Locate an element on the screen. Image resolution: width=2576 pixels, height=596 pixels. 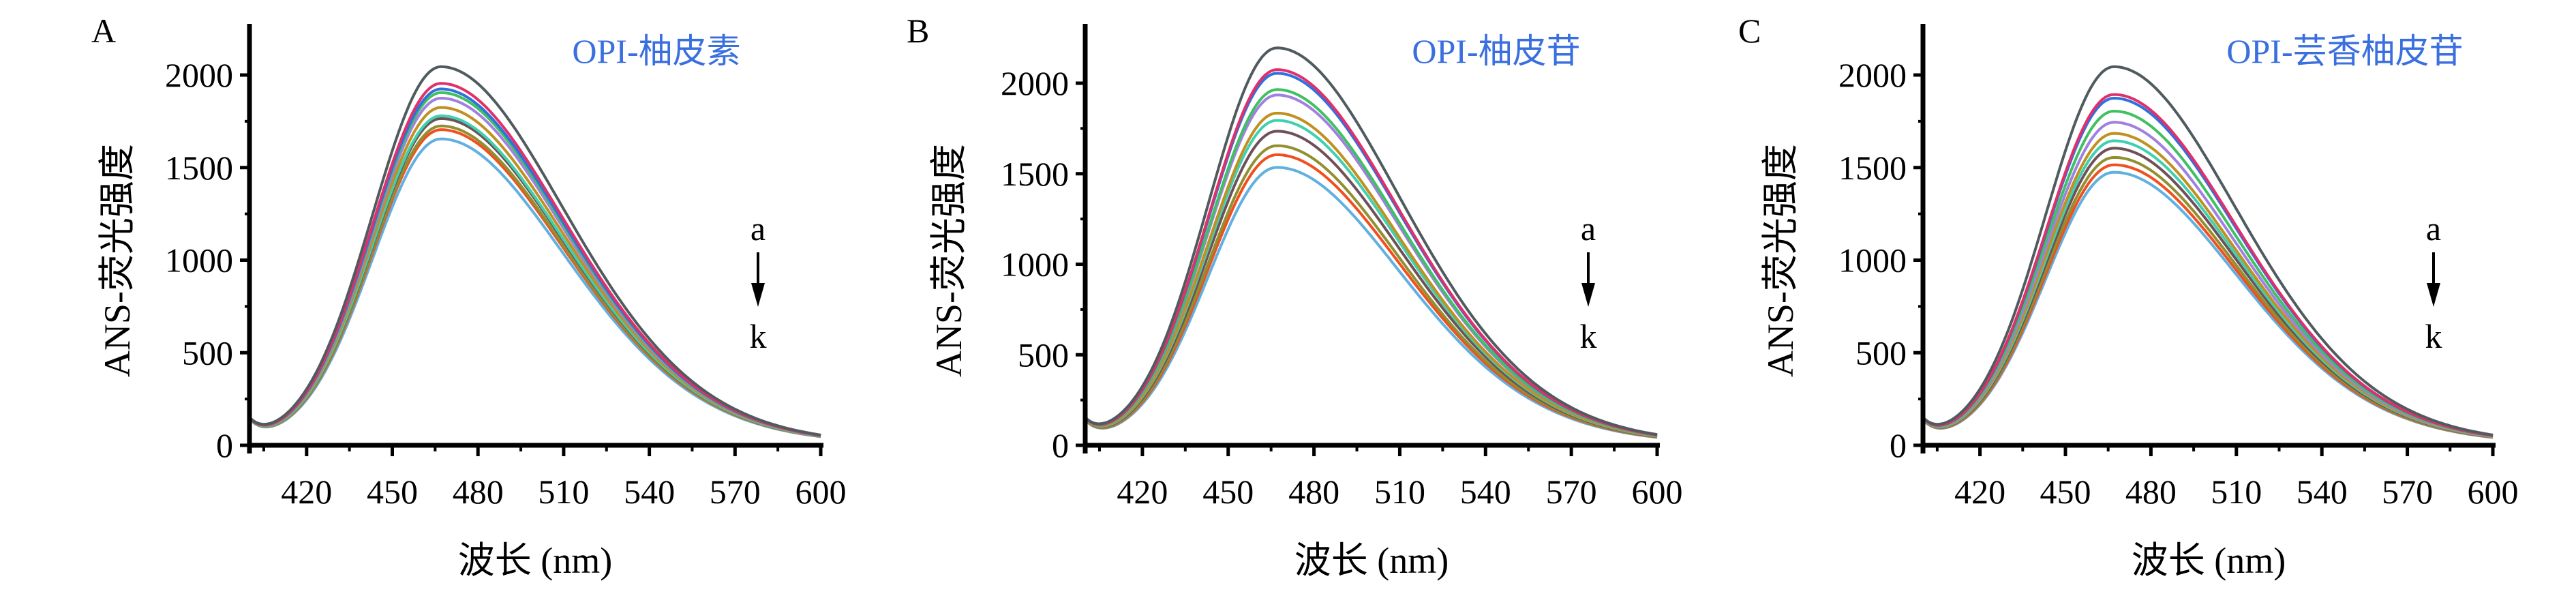
chart-title: OPI-柚皮苷 is located at coordinates (1496, 51).